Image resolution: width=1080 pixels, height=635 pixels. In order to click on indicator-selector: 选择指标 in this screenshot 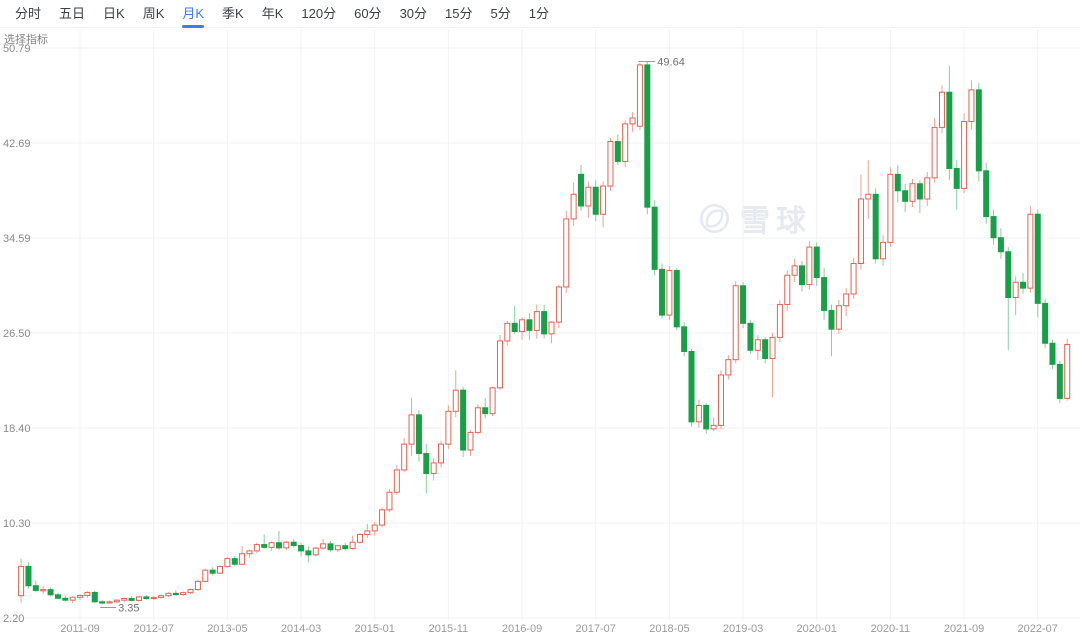, I will do `click(26, 40)`.